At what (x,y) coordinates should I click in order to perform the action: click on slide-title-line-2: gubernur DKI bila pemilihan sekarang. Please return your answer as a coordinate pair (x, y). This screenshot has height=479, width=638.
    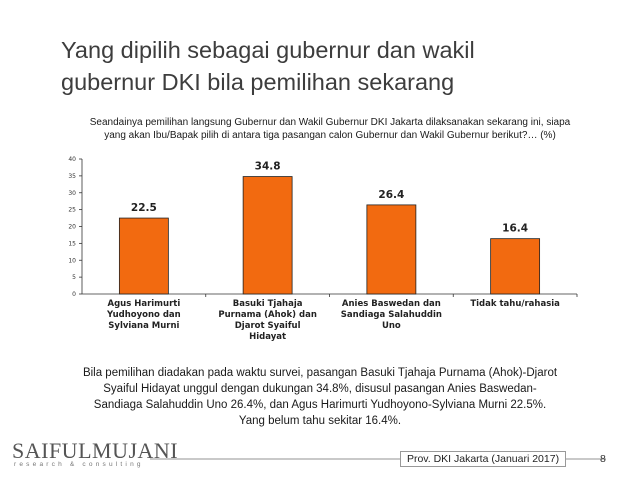
    Looking at the image, I should click on (258, 82).